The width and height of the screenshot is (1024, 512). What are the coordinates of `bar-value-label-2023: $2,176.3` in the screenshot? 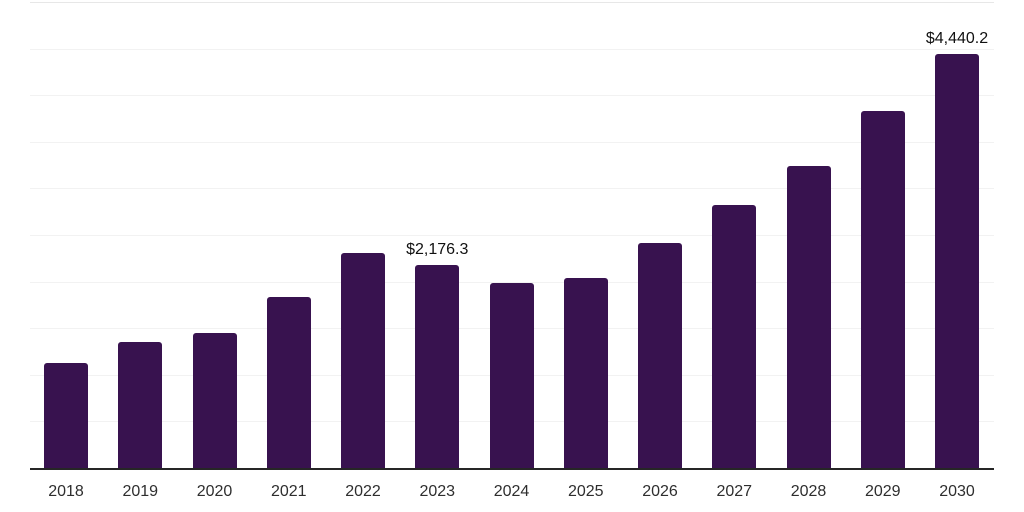 It's located at (437, 250).